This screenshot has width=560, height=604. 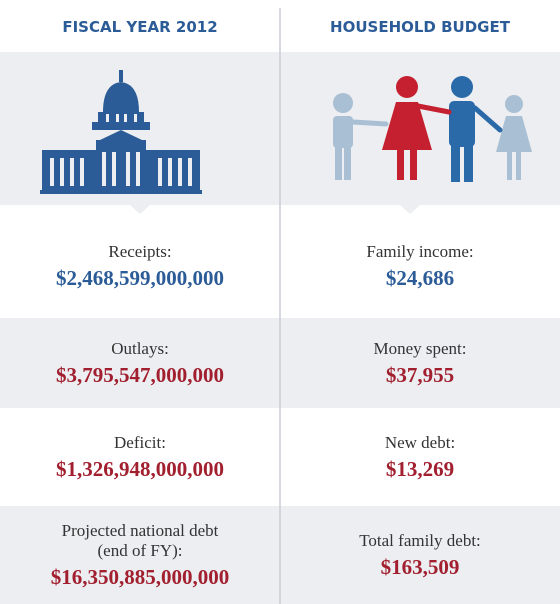 What do you see at coordinates (140, 27) in the screenshot?
I see `left-title: FISCAL YEAR 2012` at bounding box center [140, 27].